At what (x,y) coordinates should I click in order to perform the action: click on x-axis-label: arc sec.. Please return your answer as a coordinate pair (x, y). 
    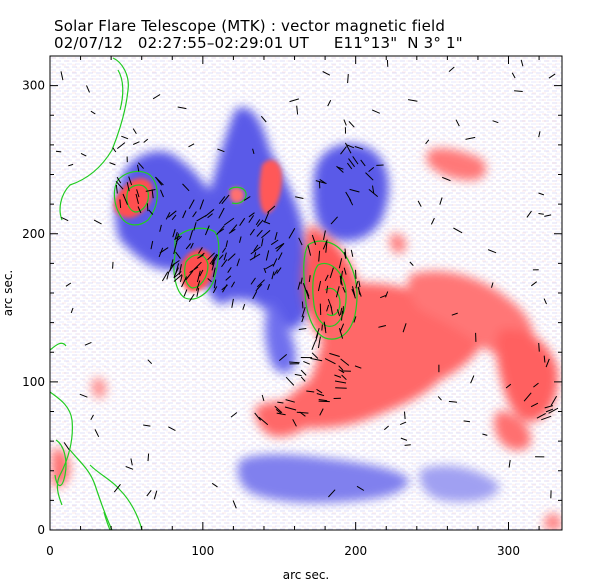
    Looking at the image, I should click on (306, 575).